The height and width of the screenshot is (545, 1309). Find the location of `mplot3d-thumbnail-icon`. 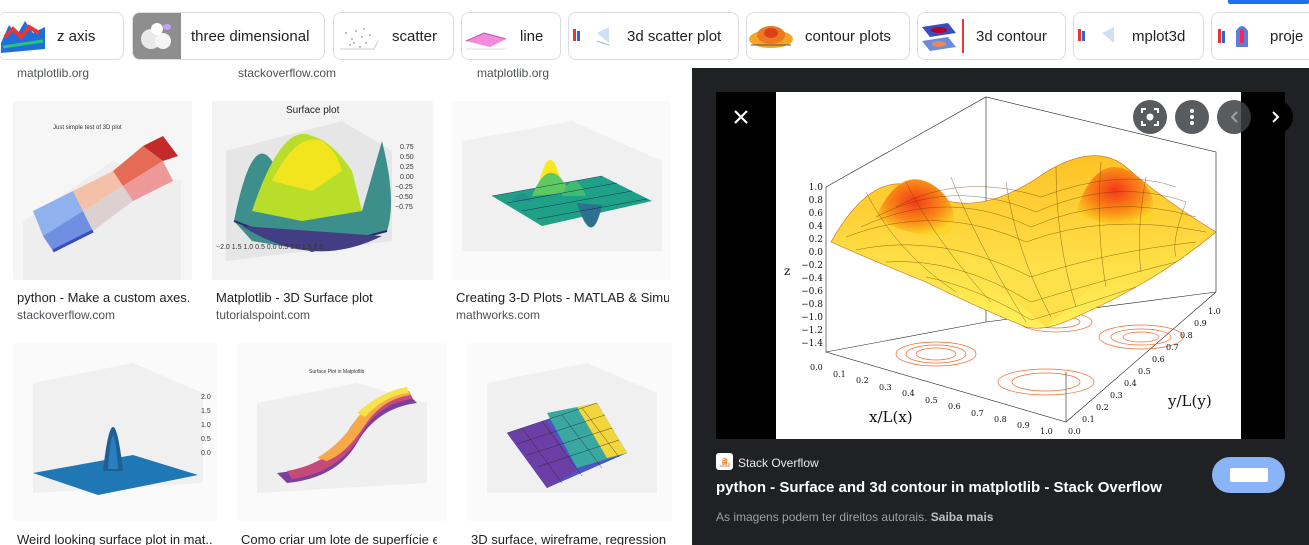

mplot3d-thumbnail-icon is located at coordinates (1098, 36).